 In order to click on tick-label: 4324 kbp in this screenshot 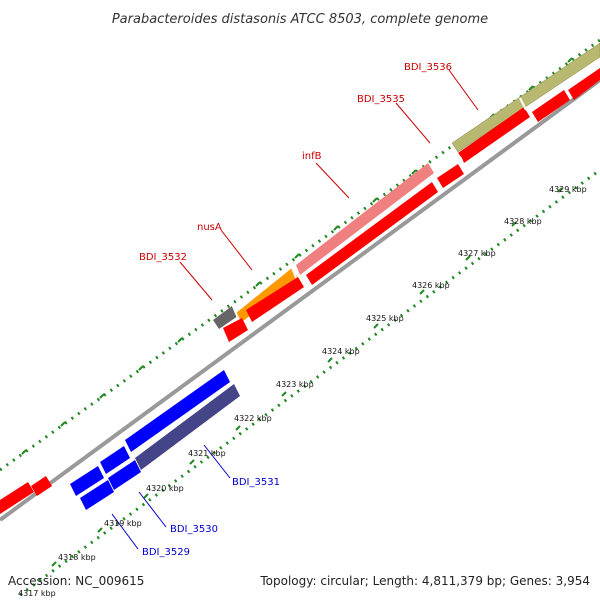, I will do `click(341, 351)`.